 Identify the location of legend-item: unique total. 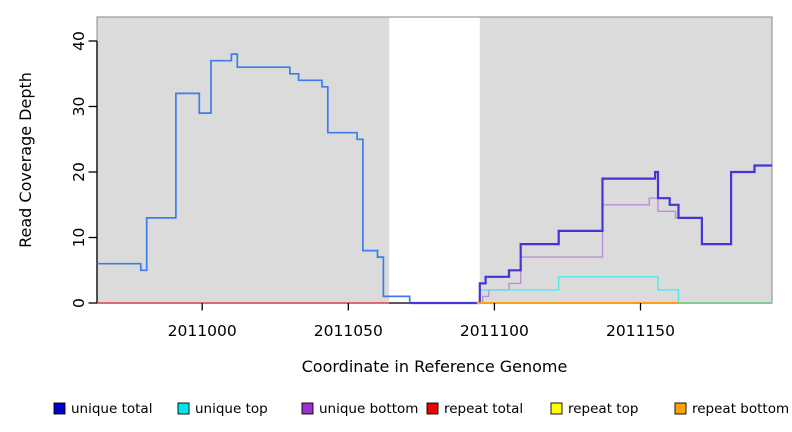
(102, 409).